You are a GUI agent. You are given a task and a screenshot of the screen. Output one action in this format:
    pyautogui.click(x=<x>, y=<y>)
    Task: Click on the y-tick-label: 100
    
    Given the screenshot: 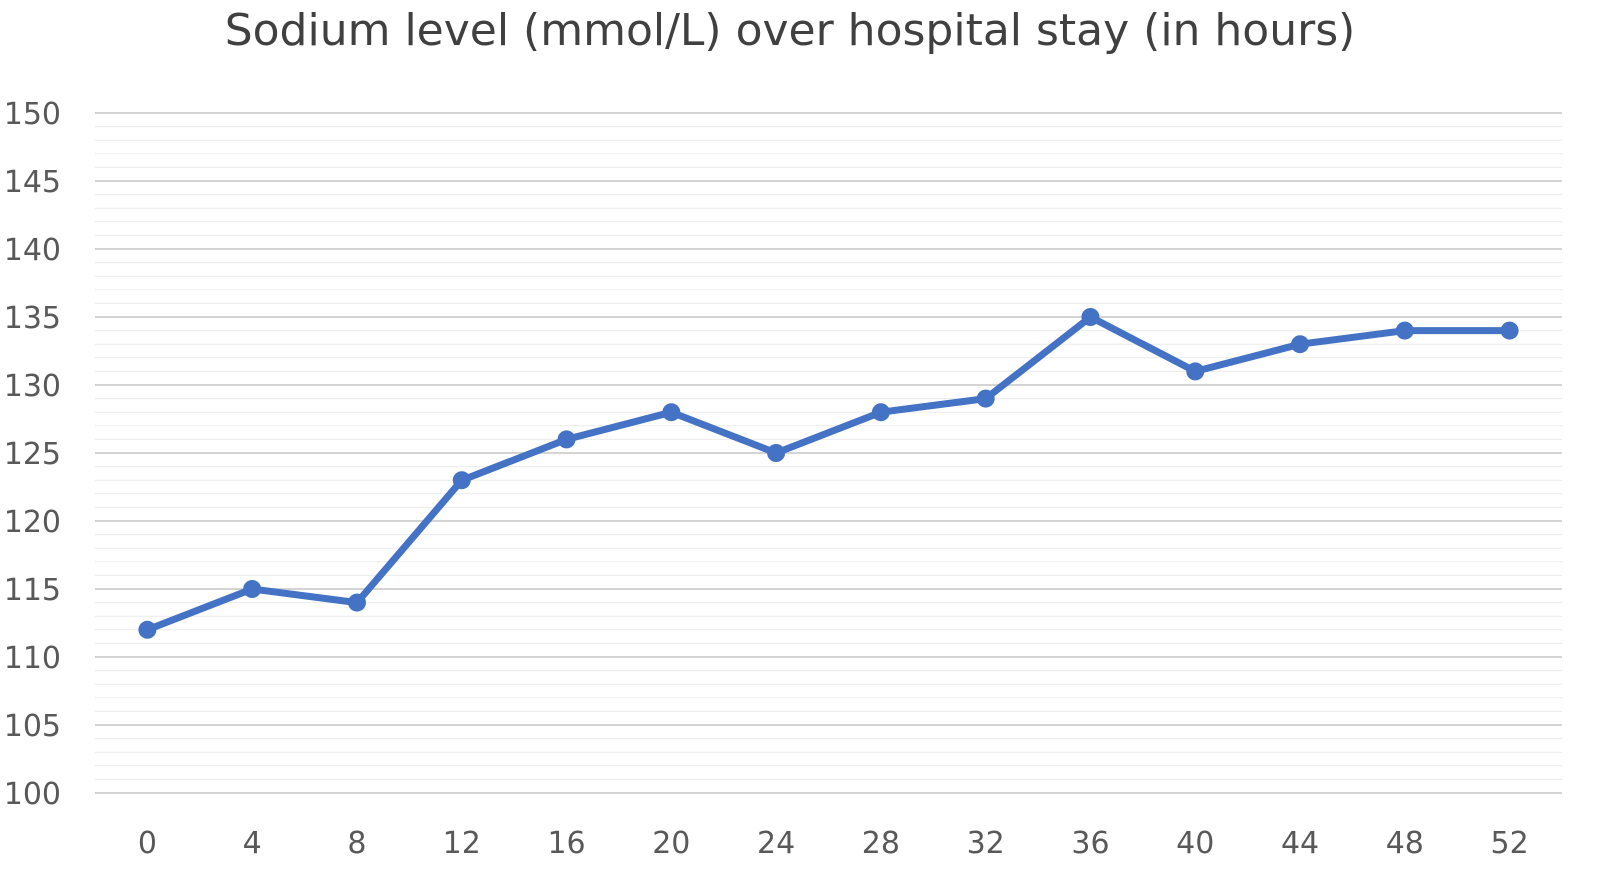 What is the action you would take?
    pyautogui.click(x=32, y=794)
    